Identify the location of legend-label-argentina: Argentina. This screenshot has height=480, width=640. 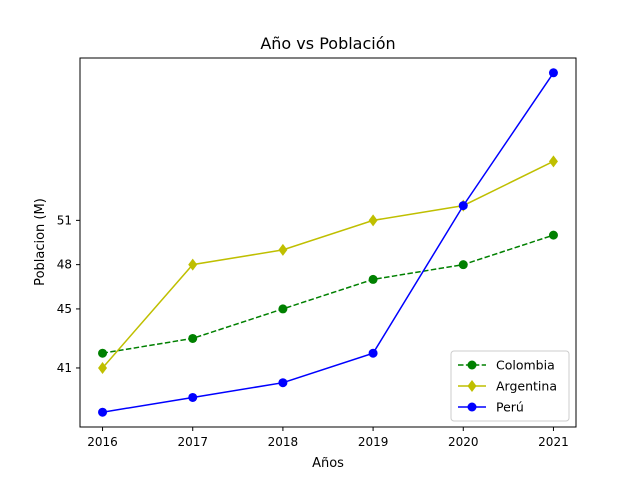
(526, 386).